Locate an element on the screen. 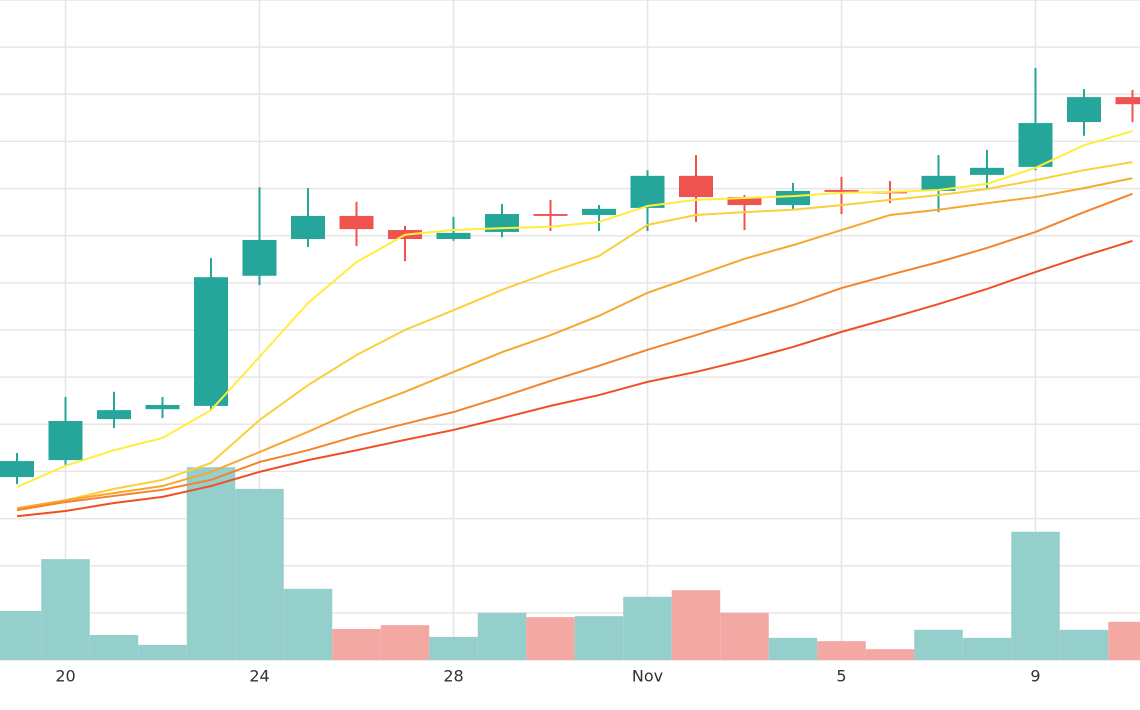  x-tick-label: Nov is located at coordinates (647, 676).